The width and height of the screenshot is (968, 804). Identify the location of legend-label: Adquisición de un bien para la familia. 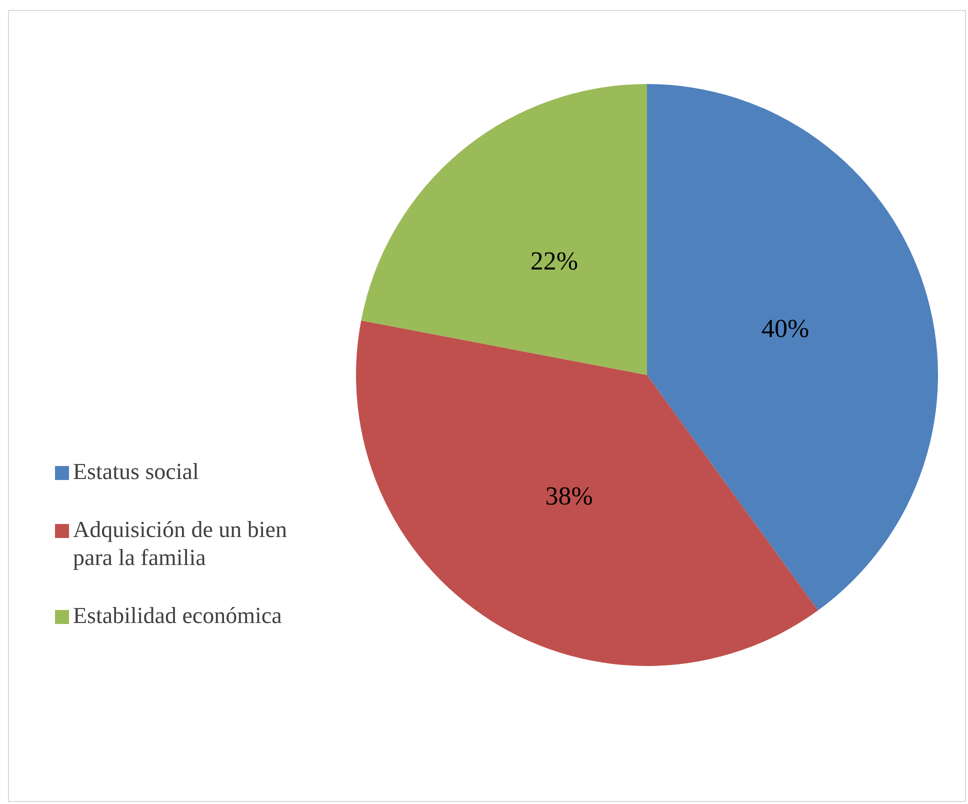
(180, 544).